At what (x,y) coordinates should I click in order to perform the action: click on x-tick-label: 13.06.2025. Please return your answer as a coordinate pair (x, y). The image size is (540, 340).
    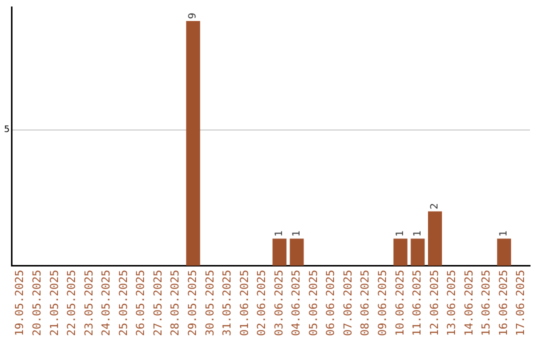
    Looking at the image, I should click on (451, 303).